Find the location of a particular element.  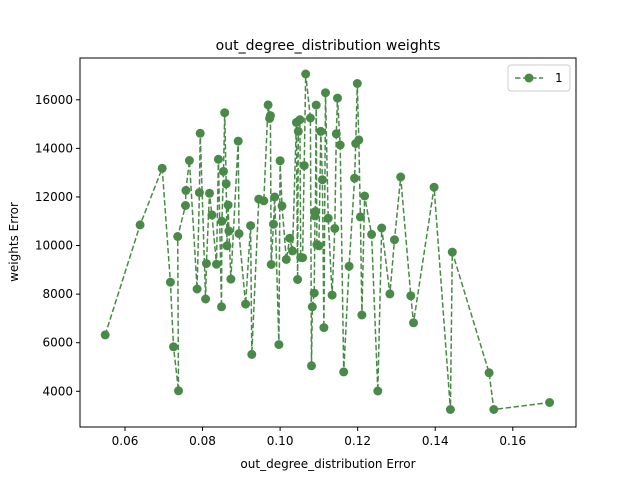

y-tick-label: 8000 is located at coordinates (57, 294).